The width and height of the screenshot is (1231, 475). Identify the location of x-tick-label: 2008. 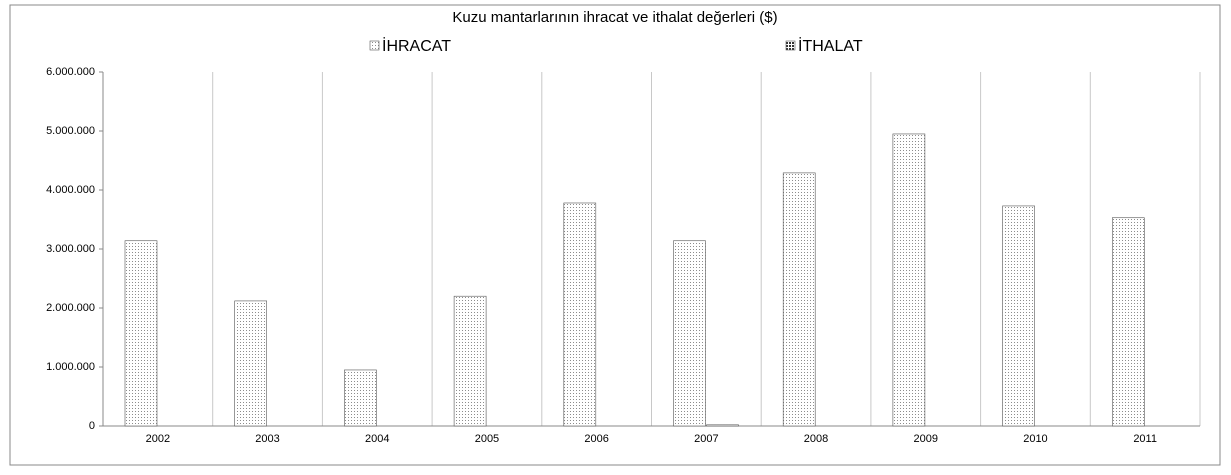
(816, 439).